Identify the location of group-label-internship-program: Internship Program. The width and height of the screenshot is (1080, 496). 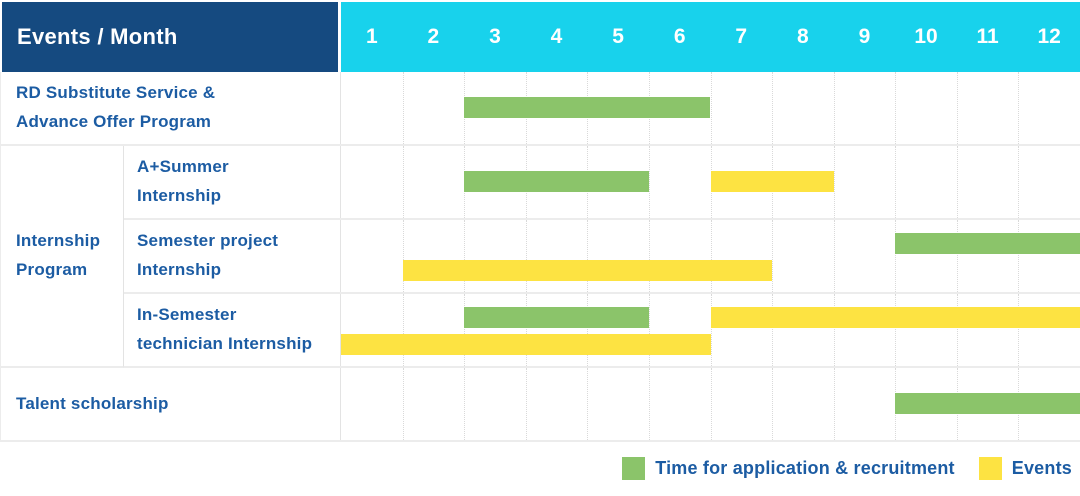
(62, 257).